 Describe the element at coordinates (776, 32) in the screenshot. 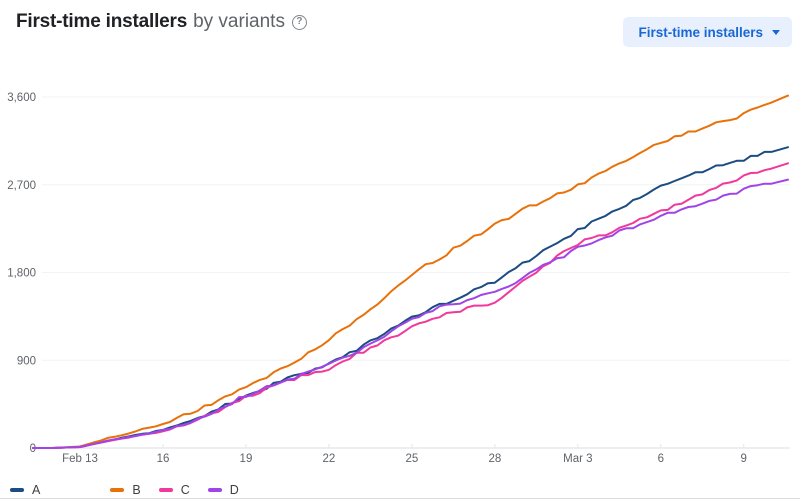

I see `chevron-down-icon` at that location.